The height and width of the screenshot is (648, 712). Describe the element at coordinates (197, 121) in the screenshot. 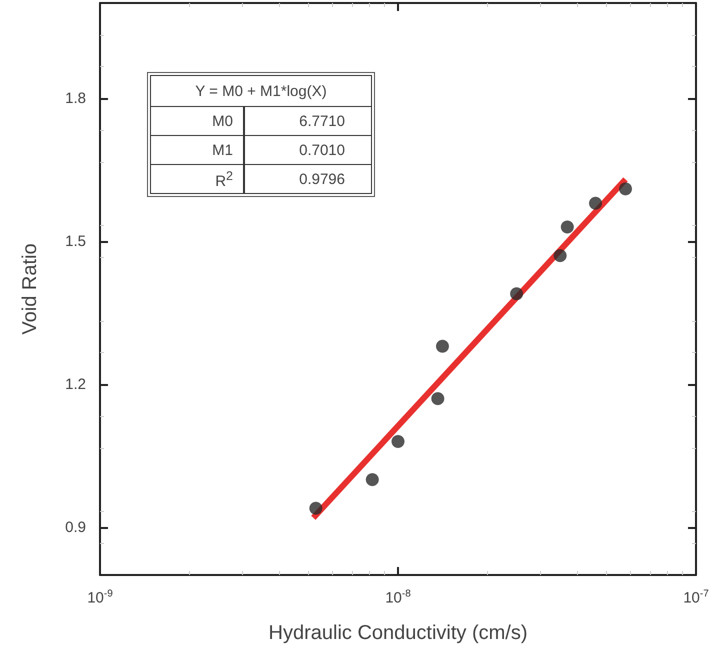

I see `annotation: M0` at that location.